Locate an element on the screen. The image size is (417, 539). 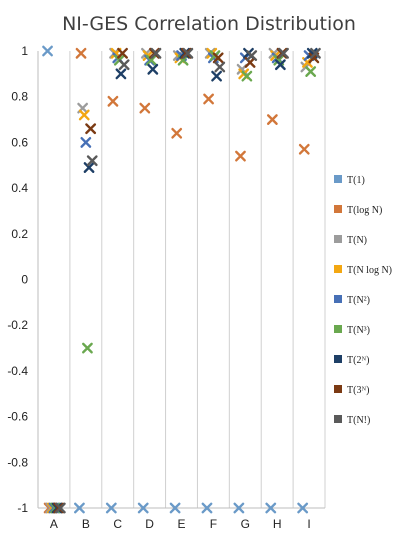
y-tick-label: 0.6 is located at coordinates (19, 142).